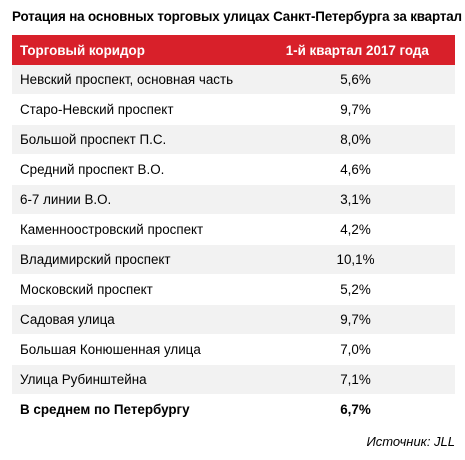  Describe the element at coordinates (233, 380) in the screenshot. I see `table-row: Улица Рубинштейна 7,1%` at that location.